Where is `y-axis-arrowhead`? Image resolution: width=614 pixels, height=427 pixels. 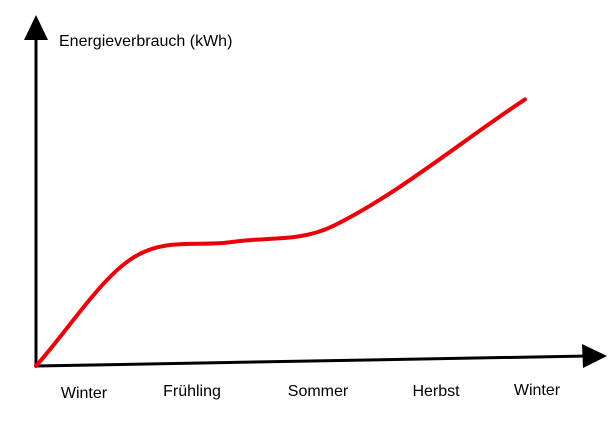 y-axis-arrowhead is located at coordinates (36, 27).